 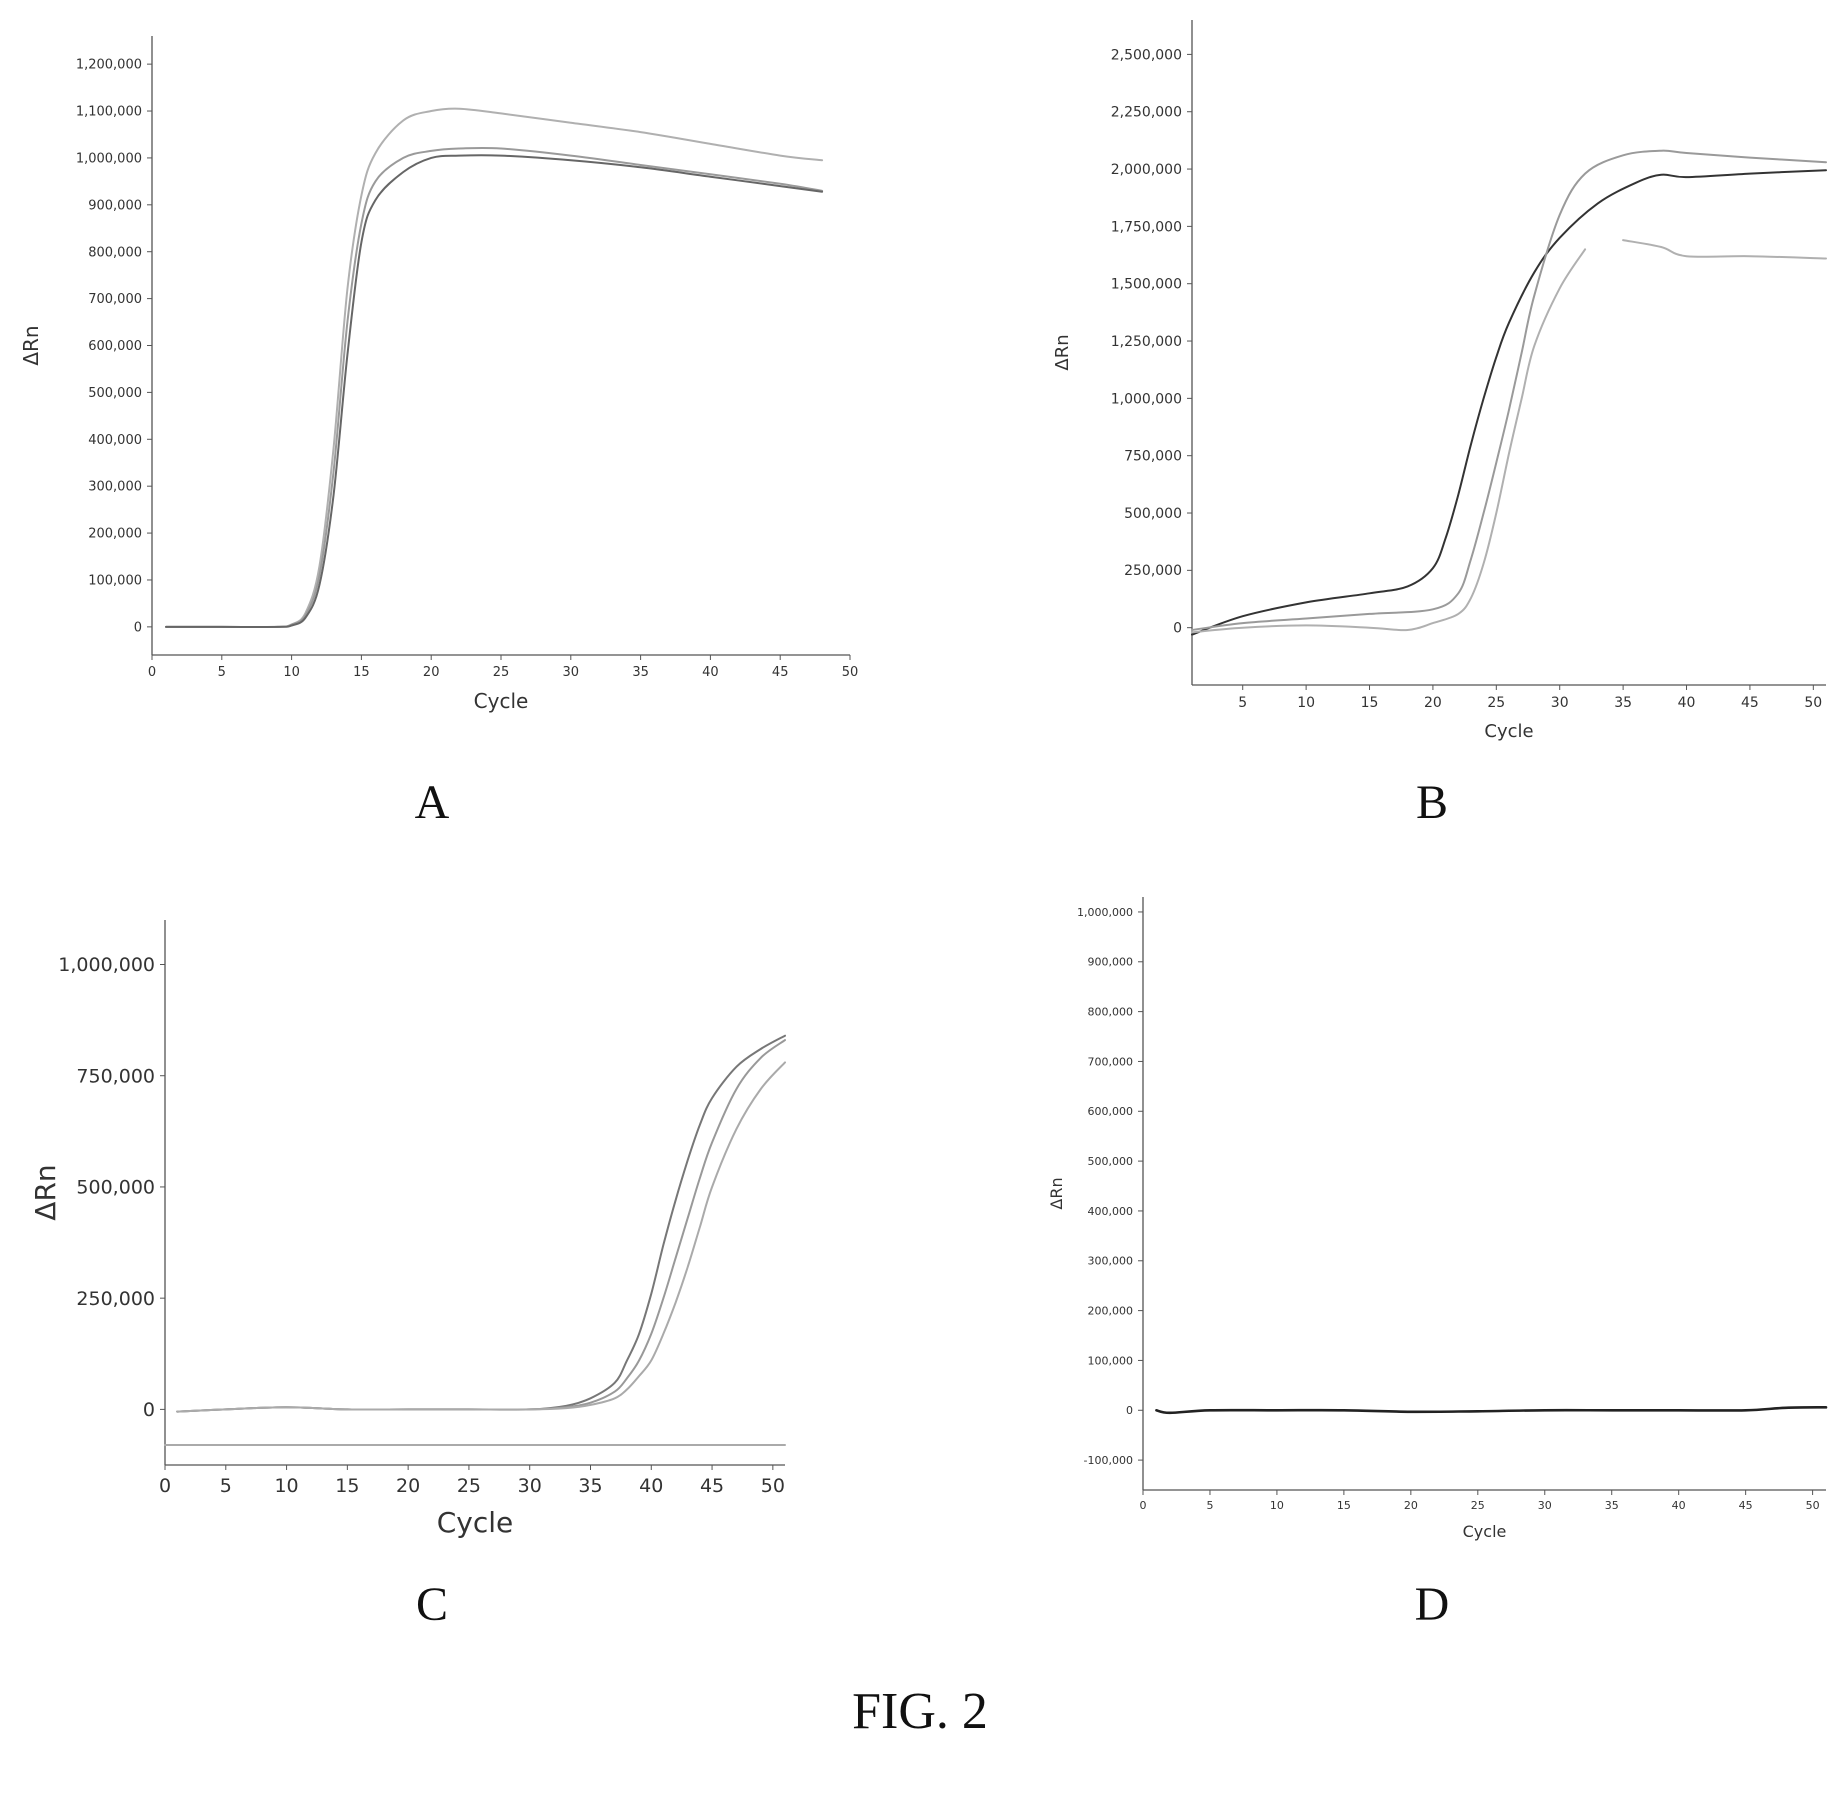 I want to click on y-tick-label: 2,500,000, so click(x=1146, y=55).